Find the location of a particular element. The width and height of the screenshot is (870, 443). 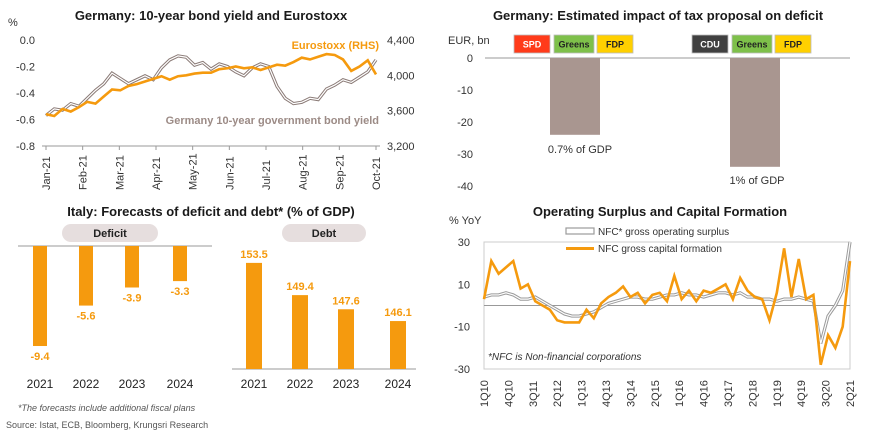

panel-label: Deficit is located at coordinates (110, 234).